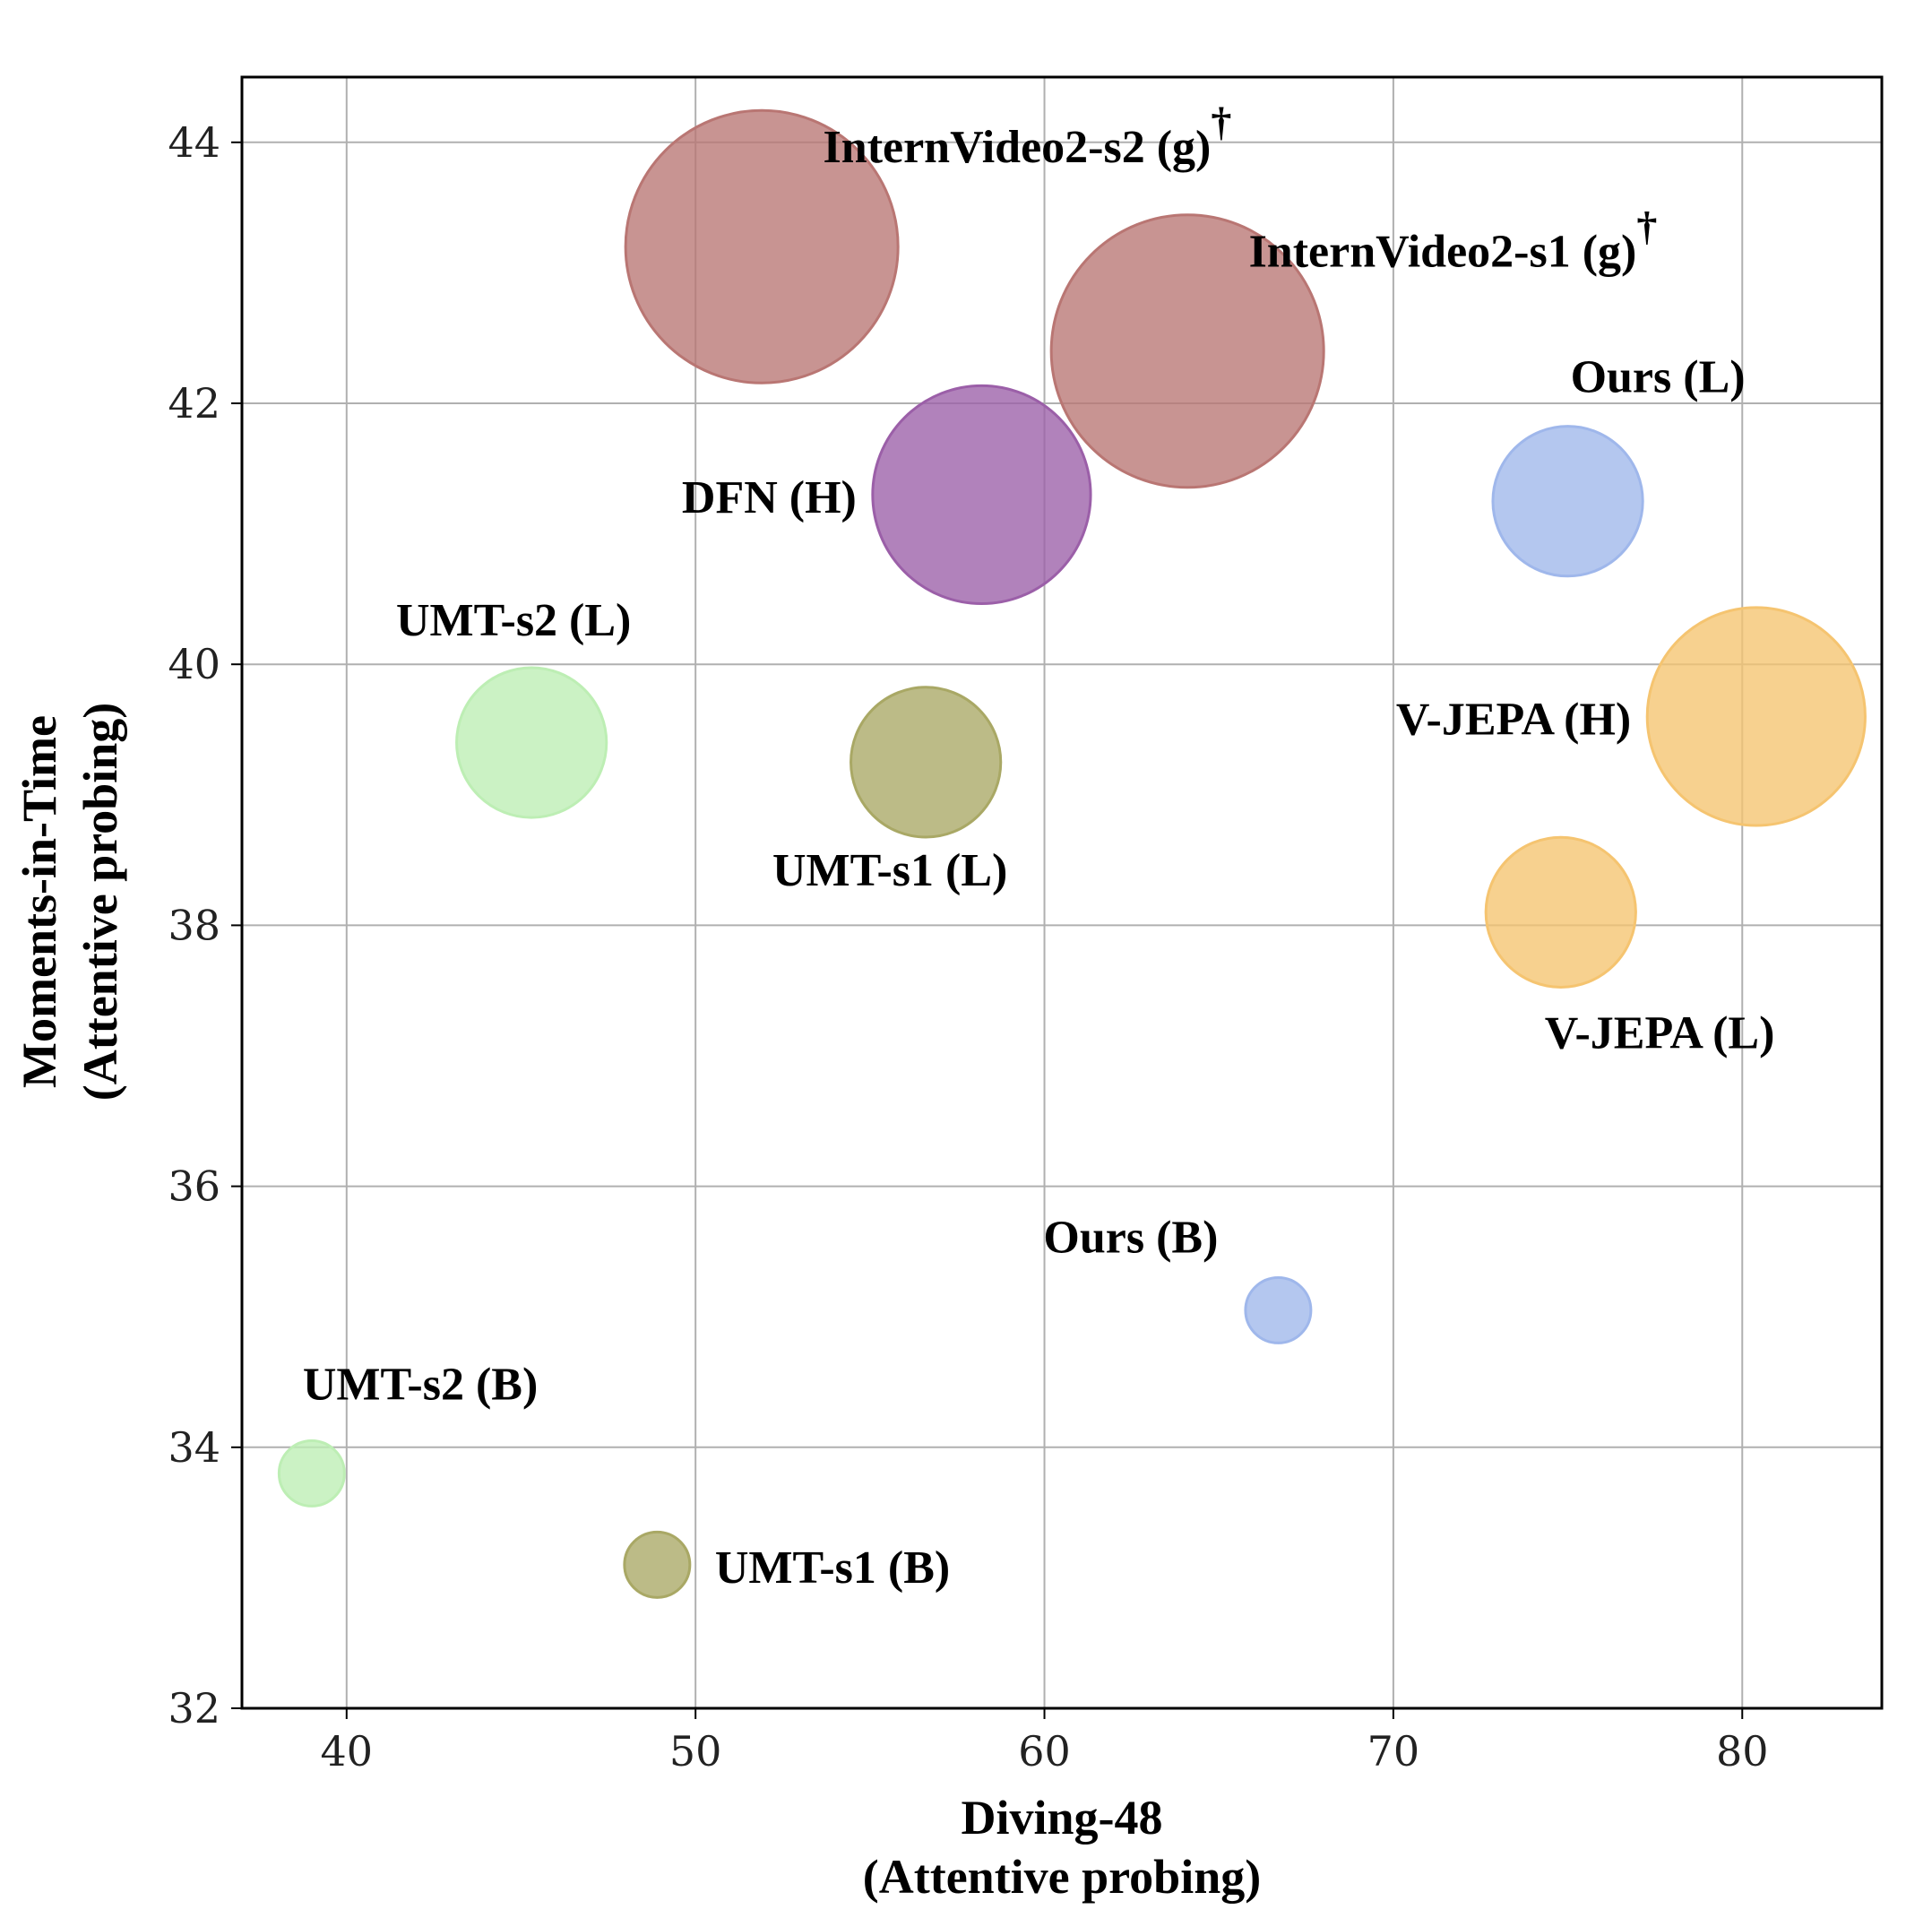 The image size is (1932, 1918). I want to click on y-tick-label: 38, so click(194, 925).